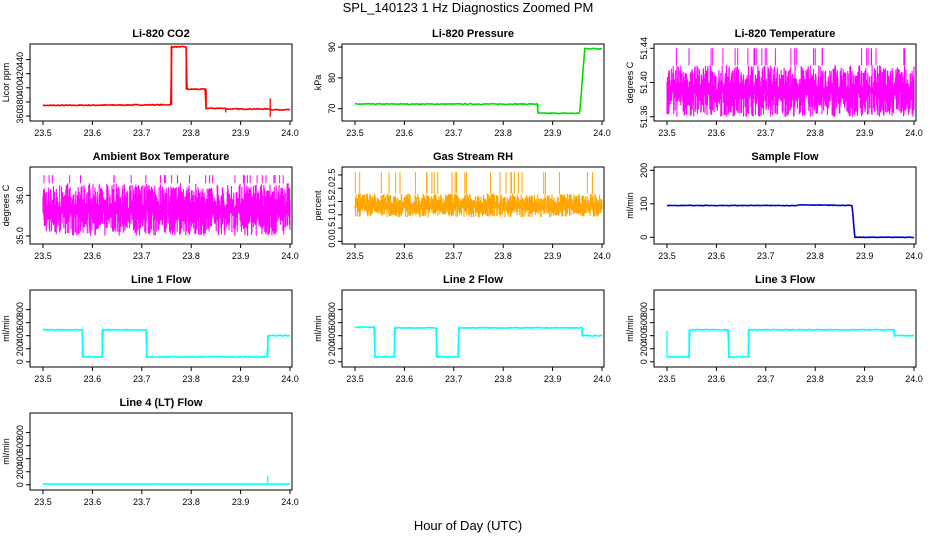  I want to click on y-tick-label: 100, so click(644, 203).